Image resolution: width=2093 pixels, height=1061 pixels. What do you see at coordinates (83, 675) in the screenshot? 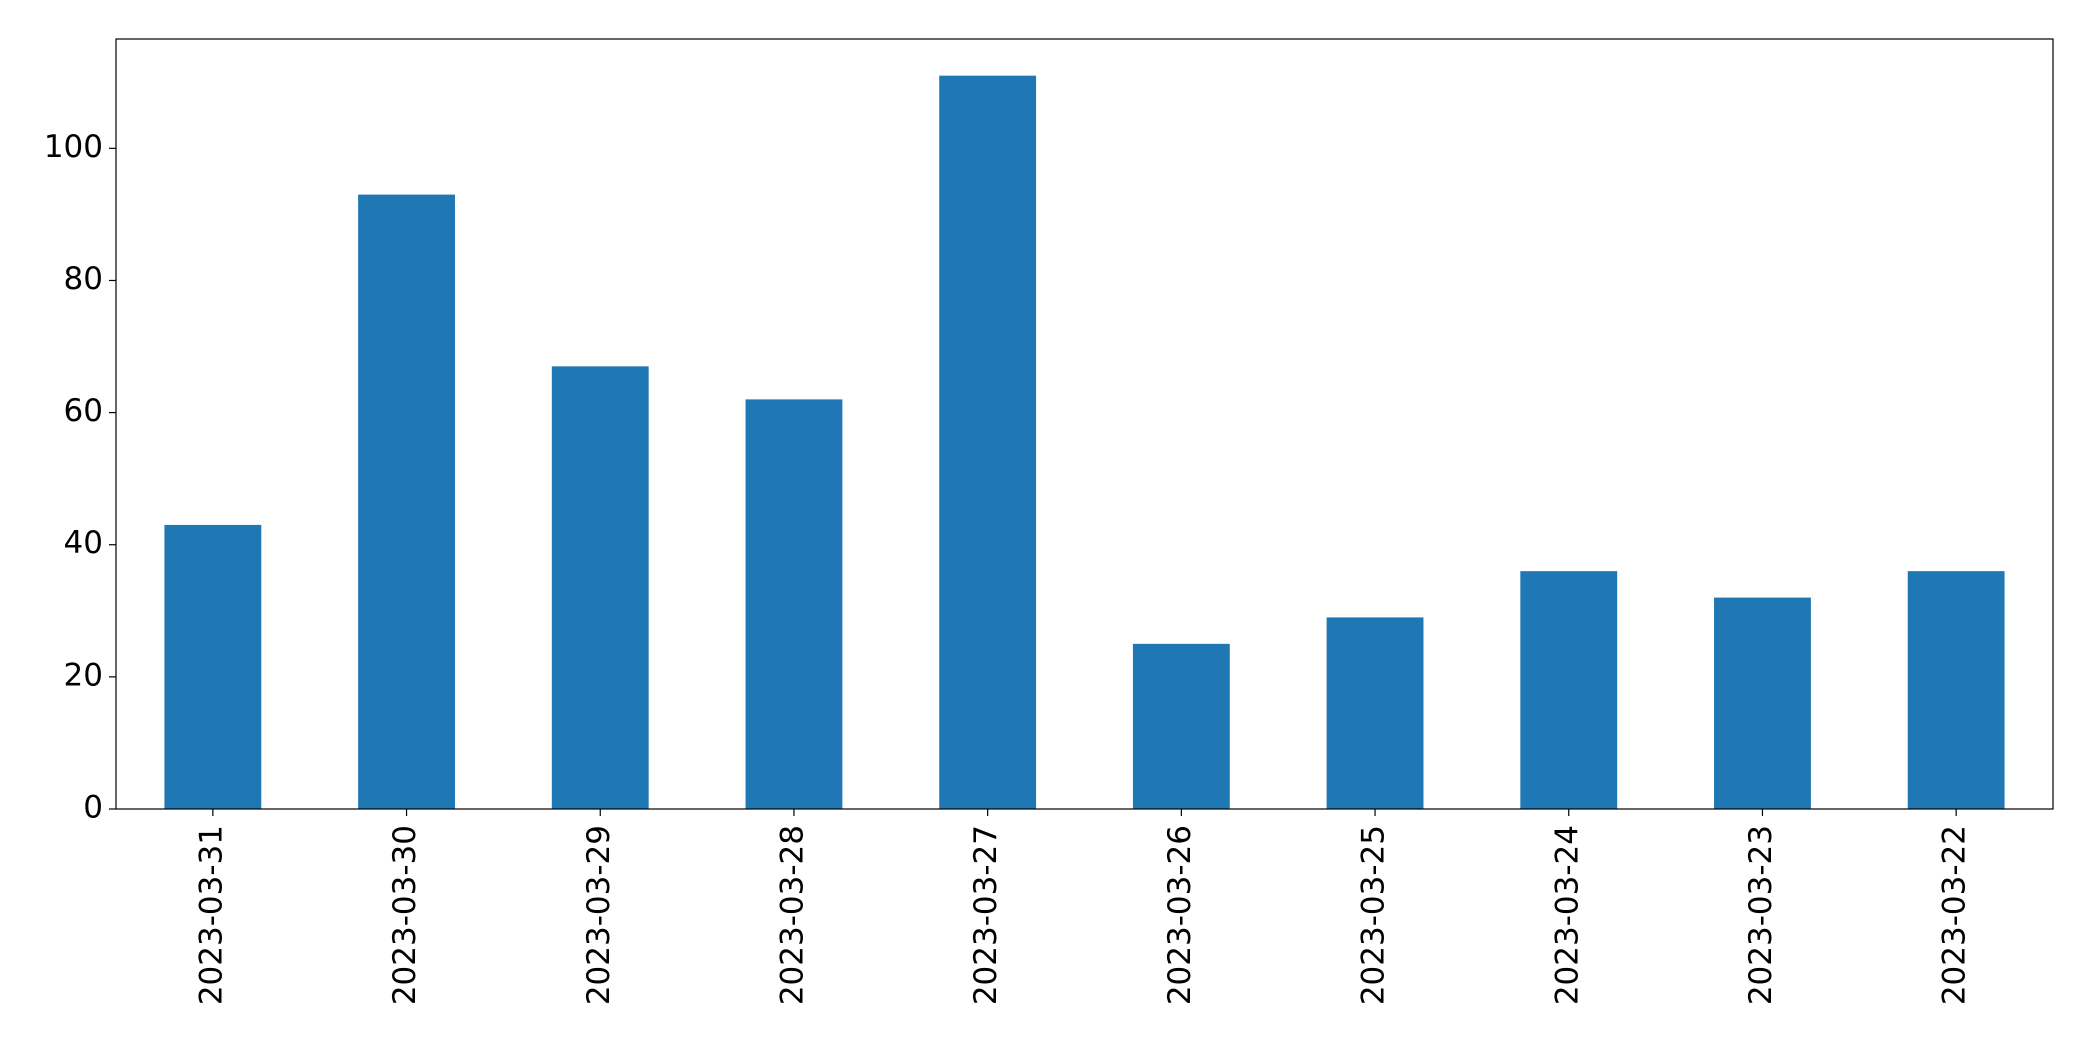
I see `y-tick-label: 20` at bounding box center [83, 675].